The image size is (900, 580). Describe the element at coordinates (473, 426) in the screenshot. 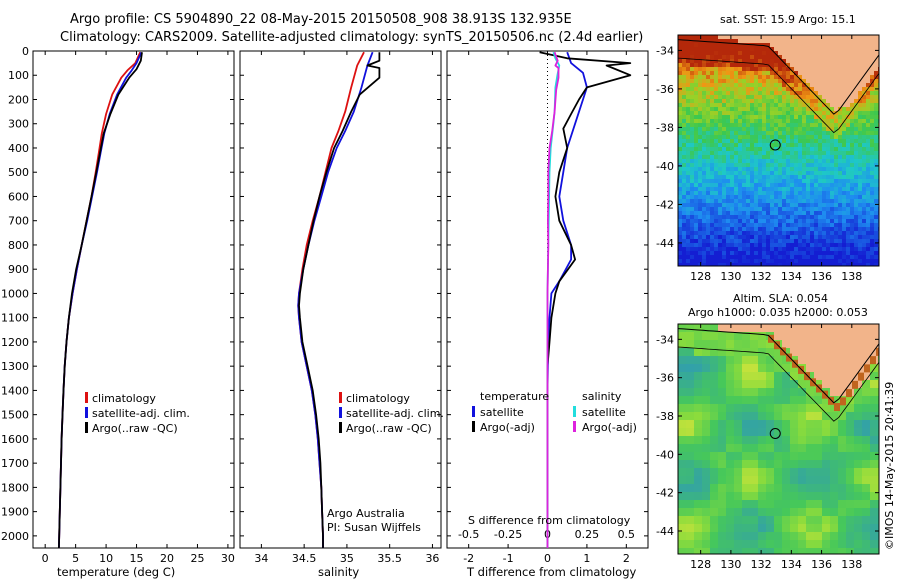

I see `legend-swatch-temp-argo` at that location.